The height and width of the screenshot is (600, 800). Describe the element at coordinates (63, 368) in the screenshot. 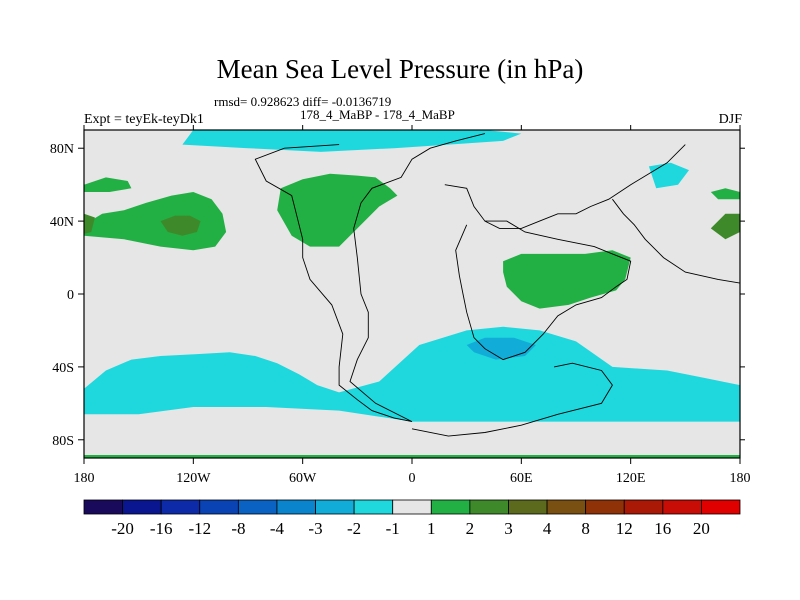

I see `y-tick-label-3: 40S` at that location.